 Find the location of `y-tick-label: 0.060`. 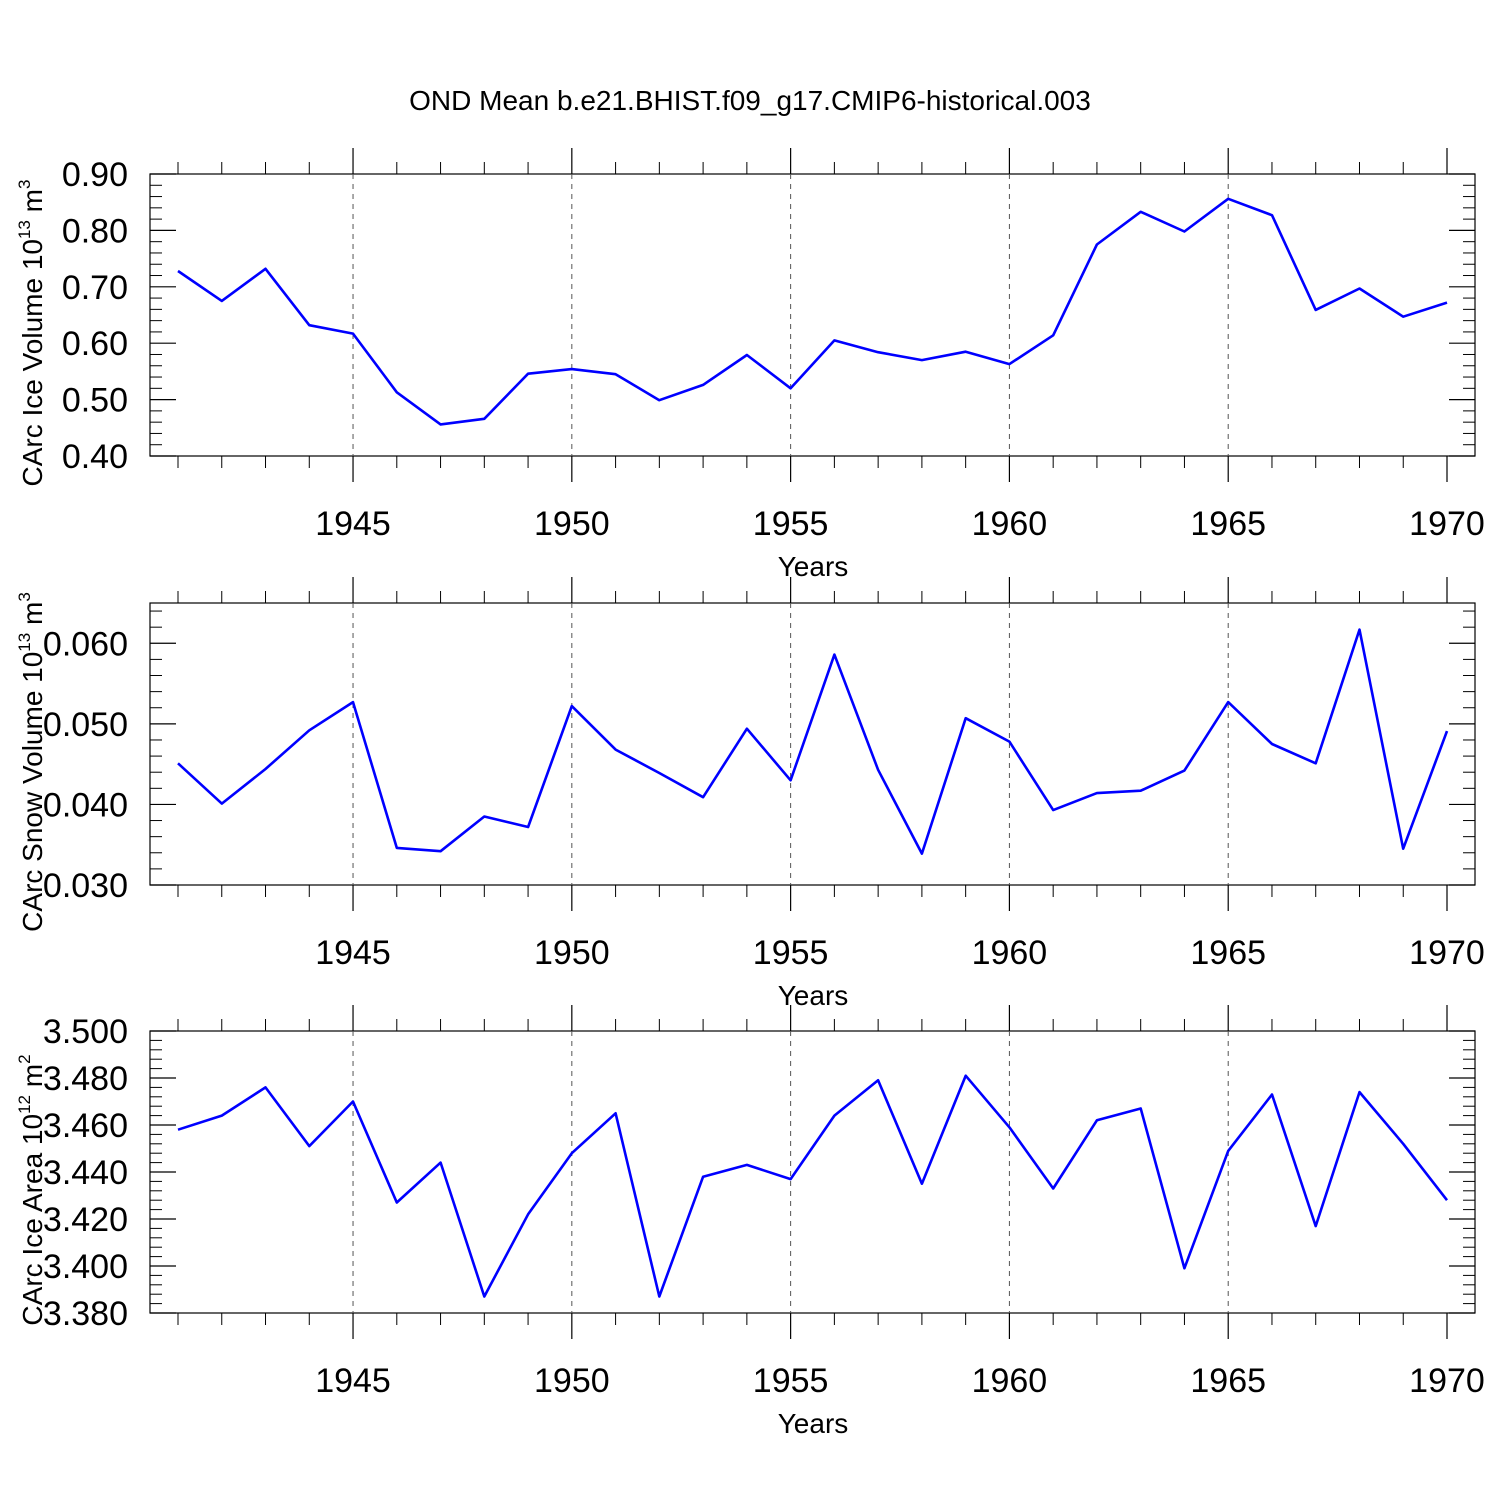

y-tick-label: 0.060 is located at coordinates (85, 644).